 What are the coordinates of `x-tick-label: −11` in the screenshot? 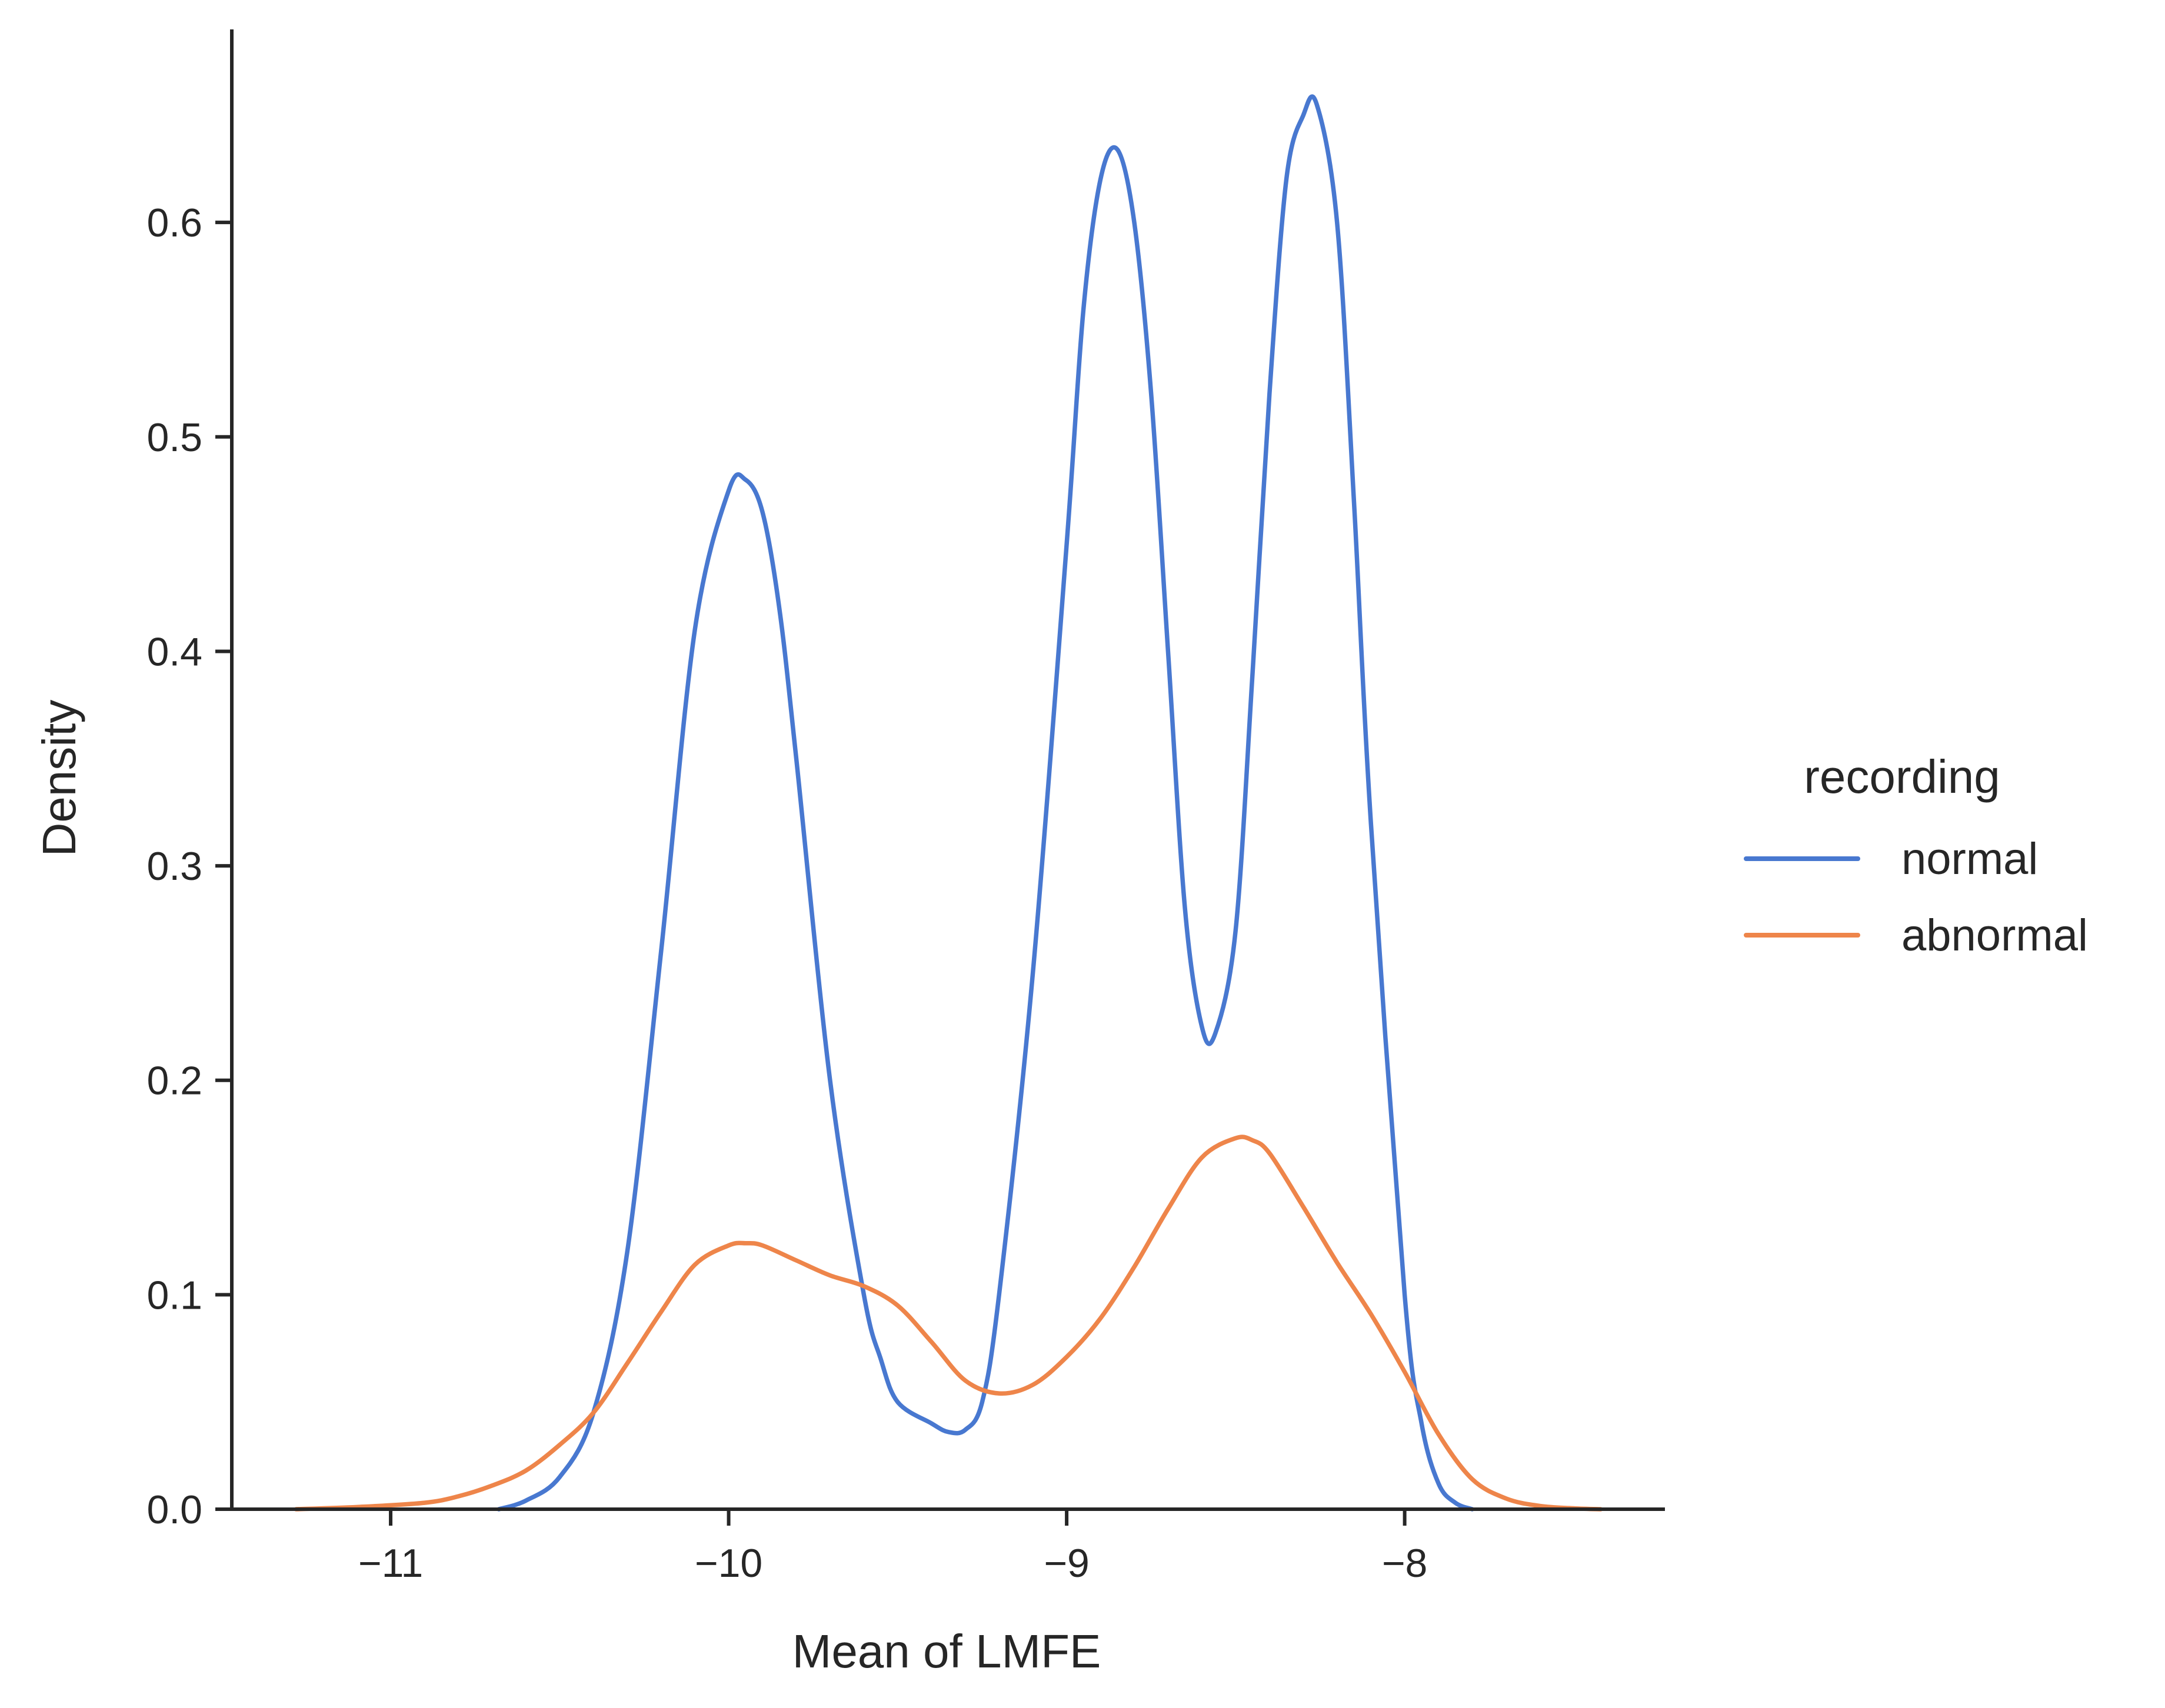 It's located at (390, 1563).